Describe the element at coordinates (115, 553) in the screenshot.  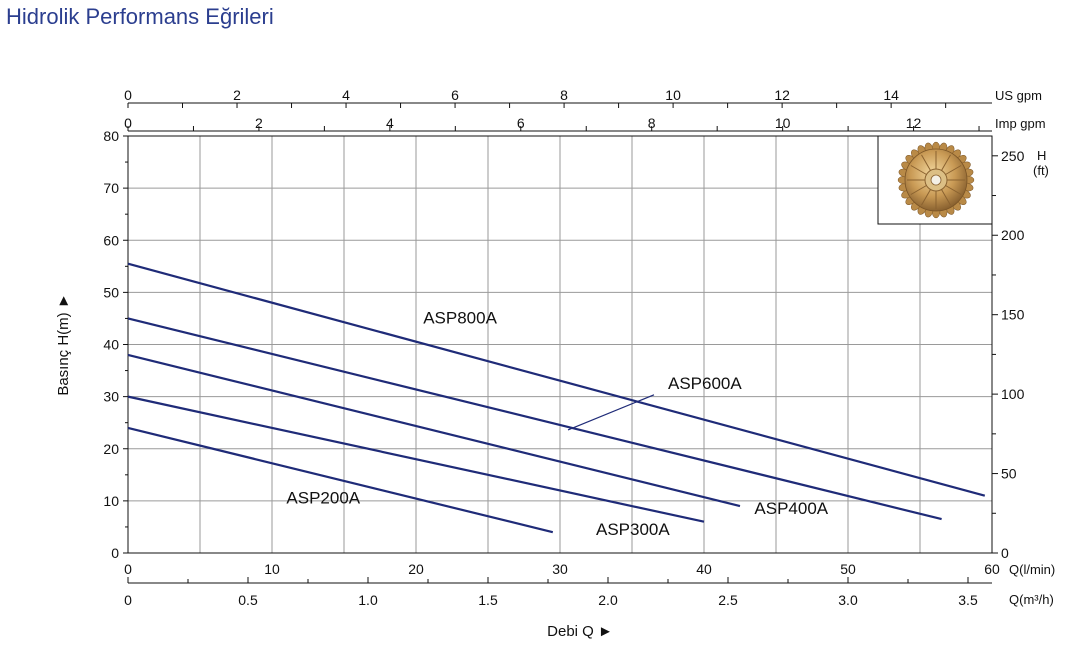
I see `y-tick-label: 0` at that location.